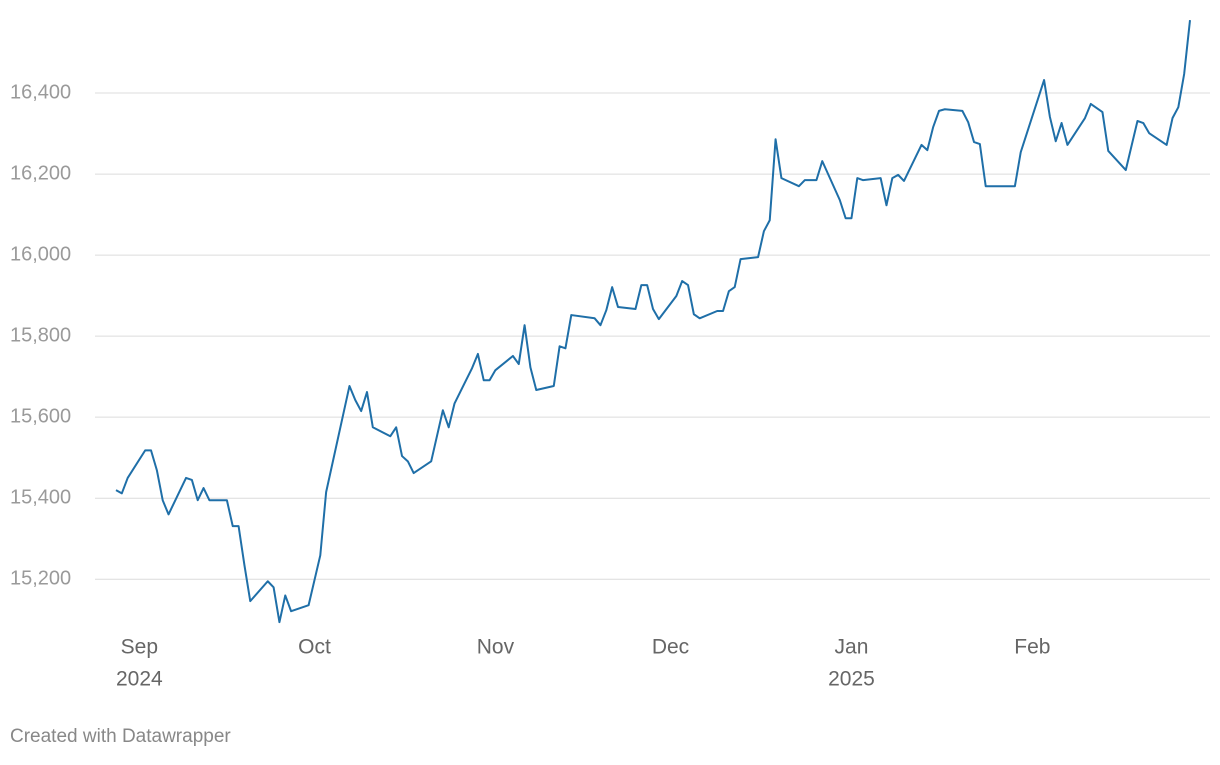  What do you see at coordinates (40, 416) in the screenshot?
I see `y-tick-label: 15,600` at bounding box center [40, 416].